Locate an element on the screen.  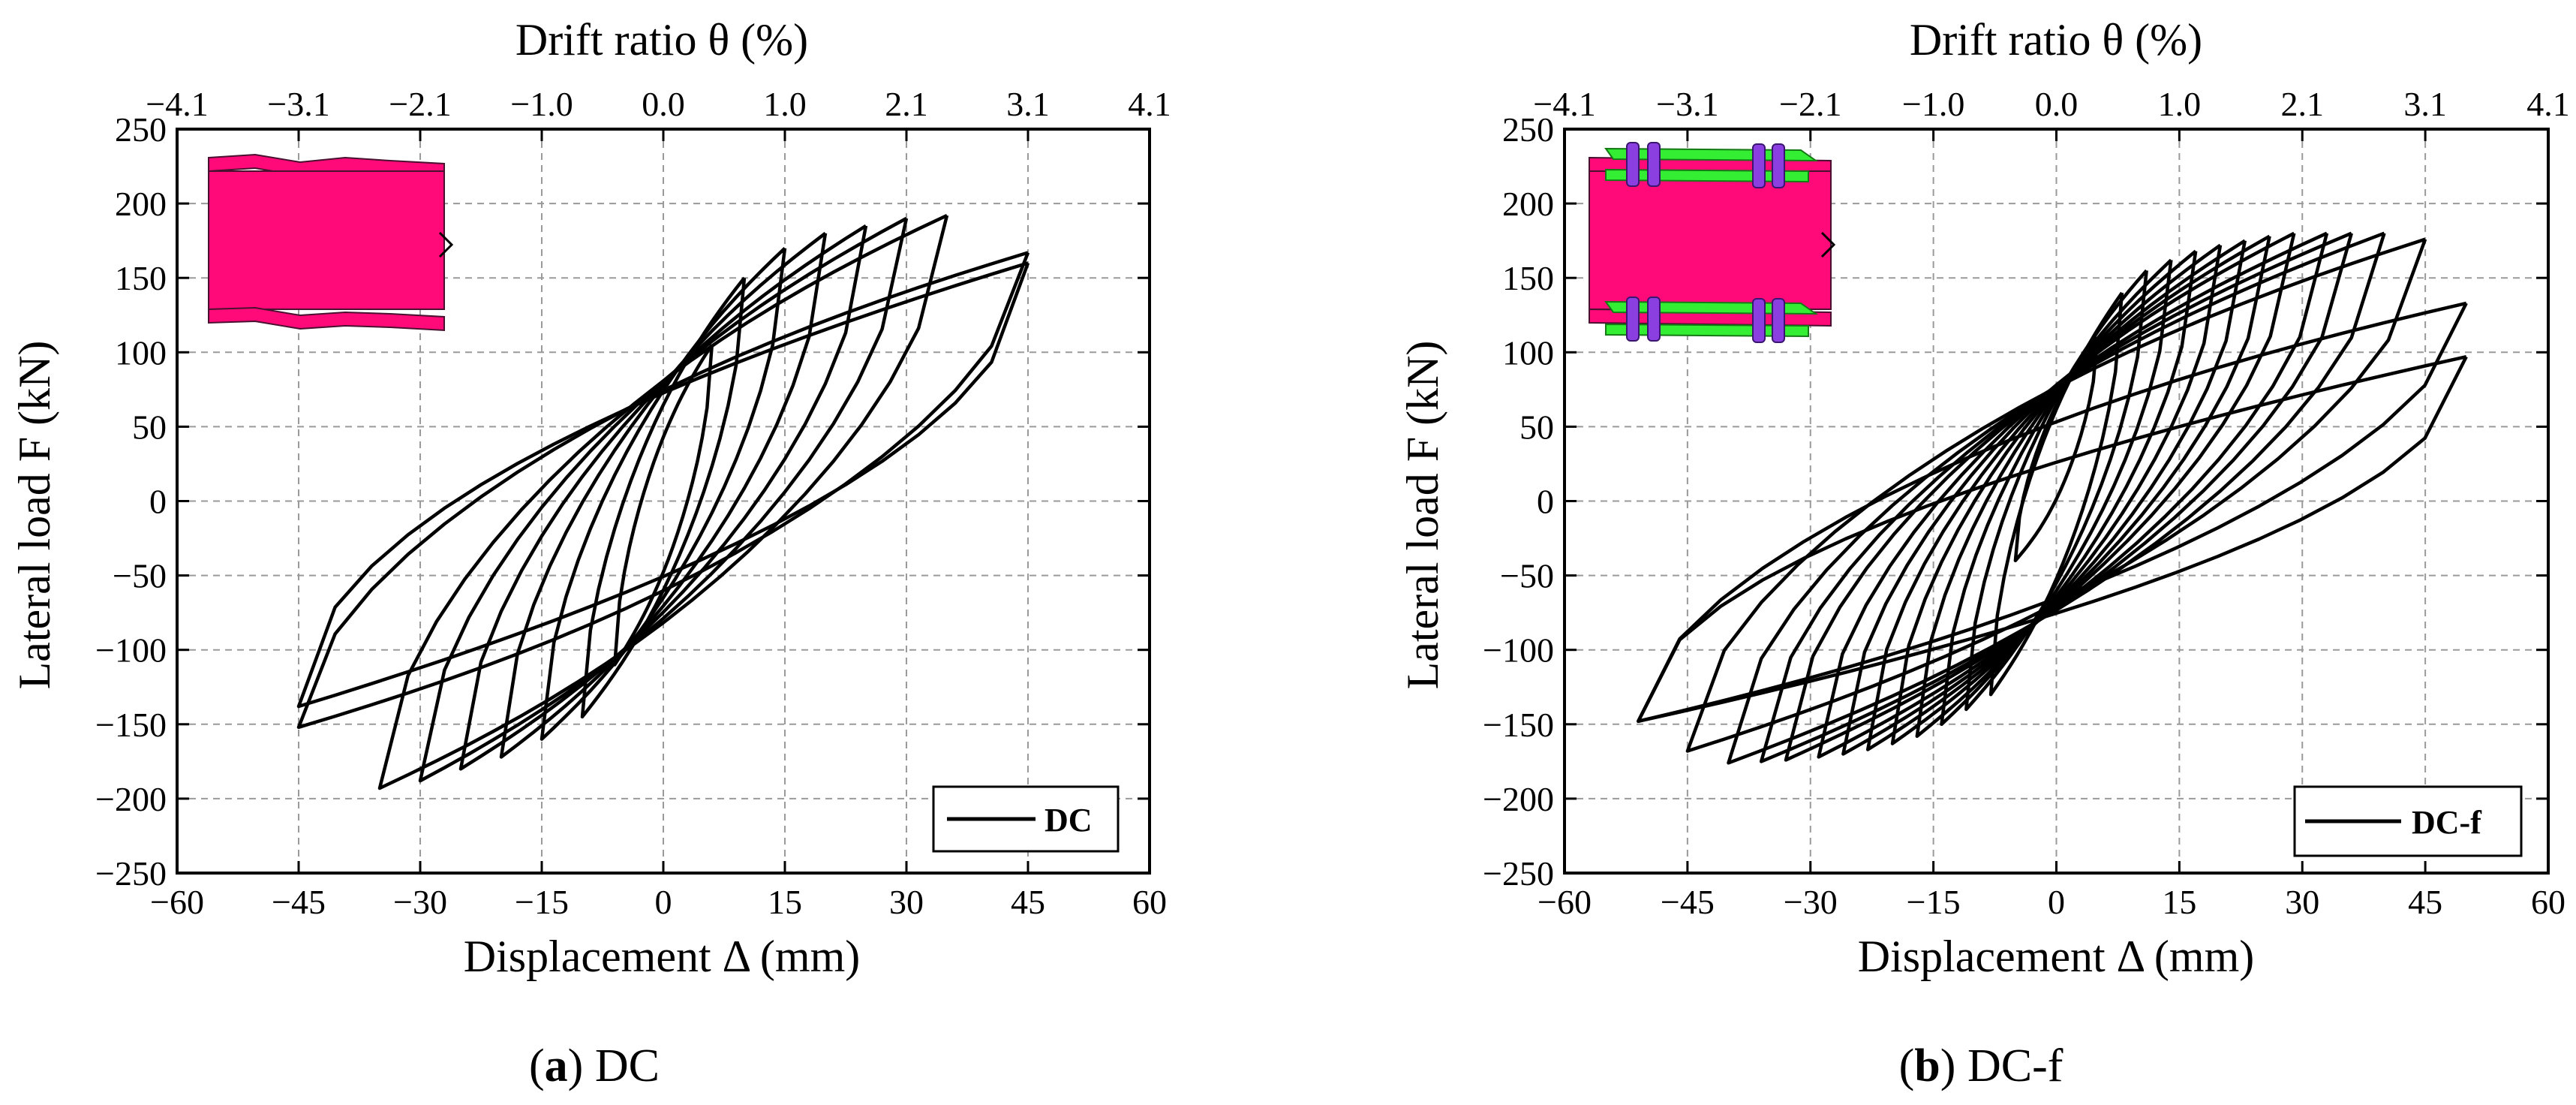
specimen-inset-dc-f is located at coordinates (1712, 242).